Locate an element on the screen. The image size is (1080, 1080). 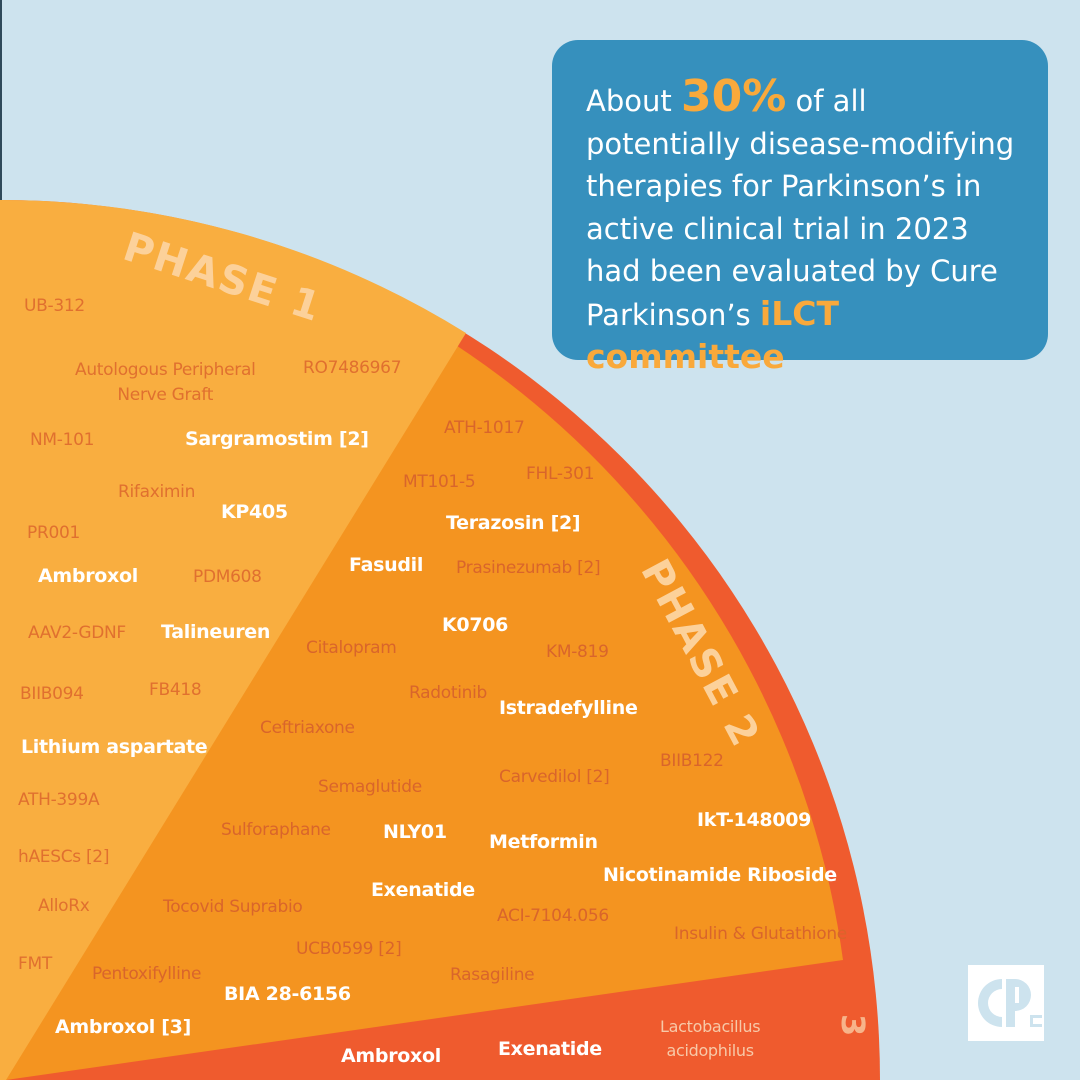
drug-label: NLY01 is located at coordinates (415, 832).